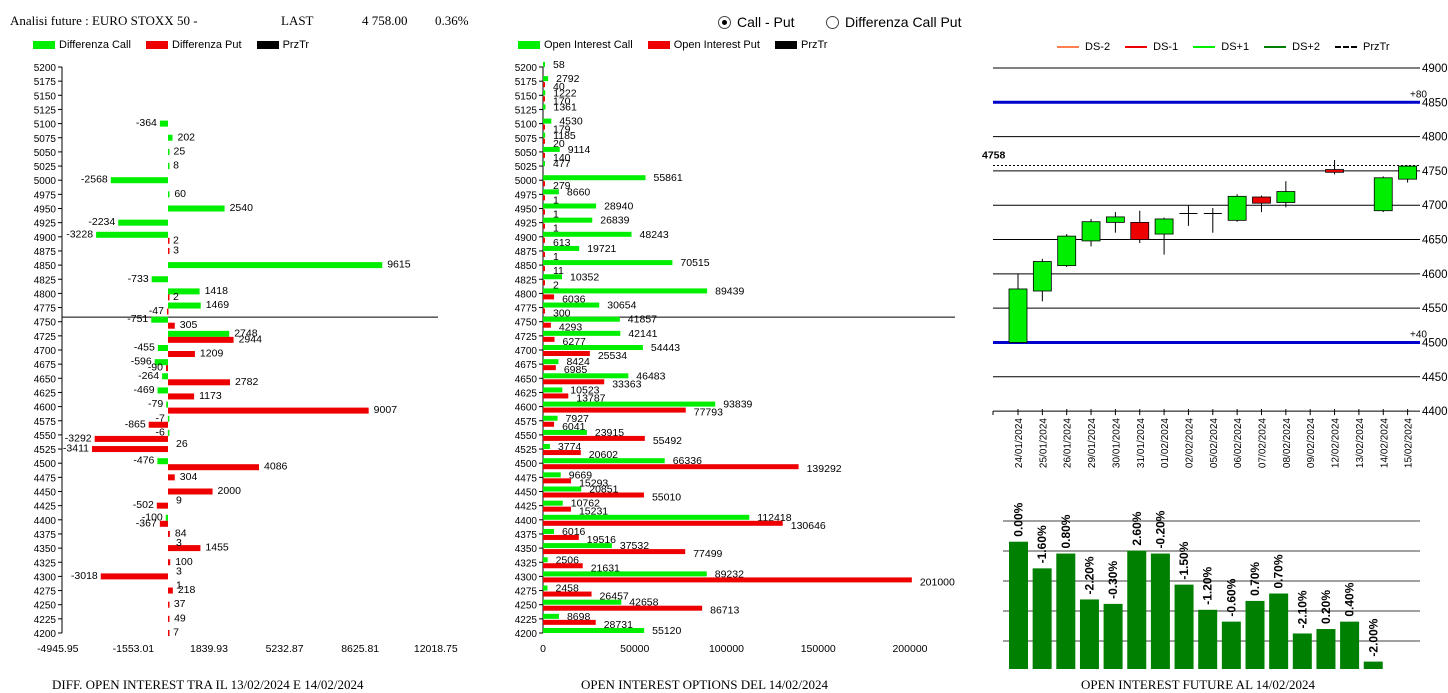  I want to click on oi-put-label: 2, so click(556, 285).